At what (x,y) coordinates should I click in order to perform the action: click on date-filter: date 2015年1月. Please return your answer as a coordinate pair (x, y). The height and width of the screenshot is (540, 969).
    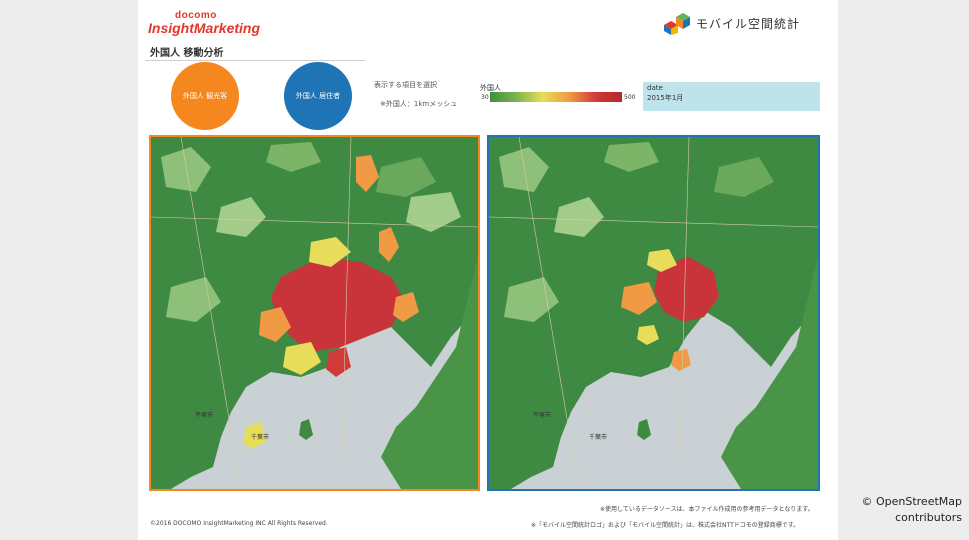
    Looking at the image, I should click on (731, 96).